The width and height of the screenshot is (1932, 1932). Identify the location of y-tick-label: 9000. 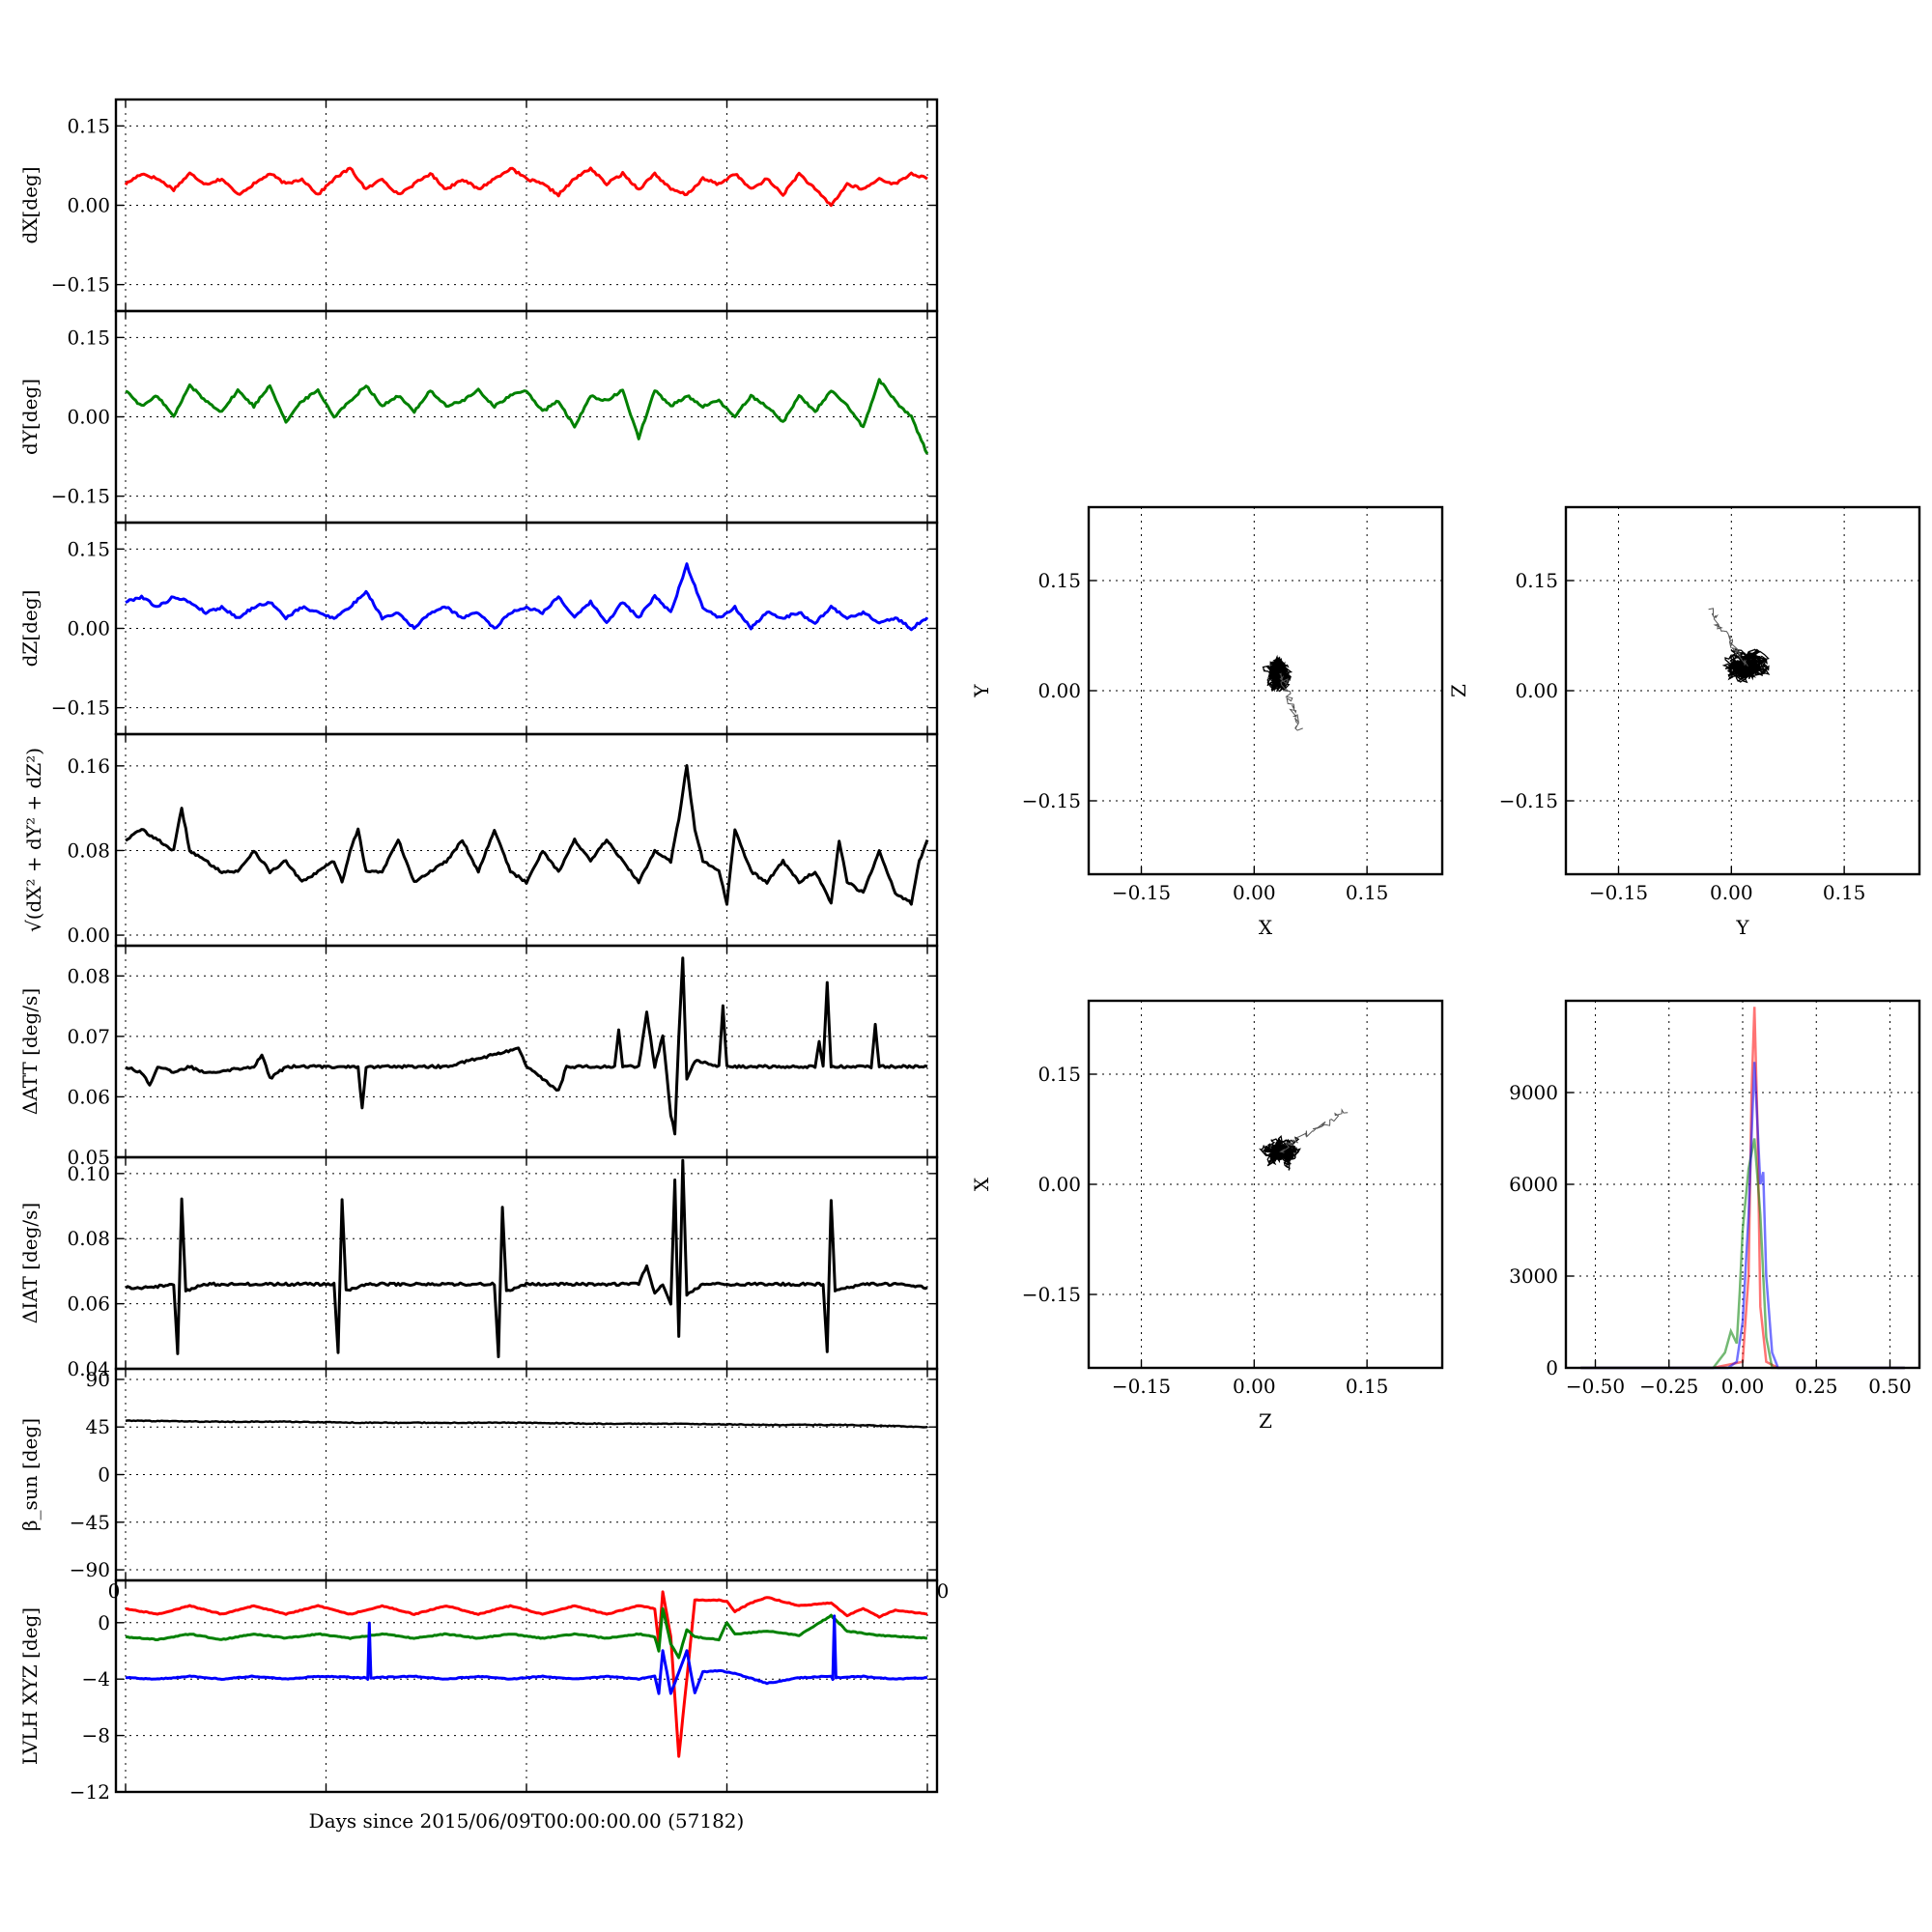
(1533, 1092).